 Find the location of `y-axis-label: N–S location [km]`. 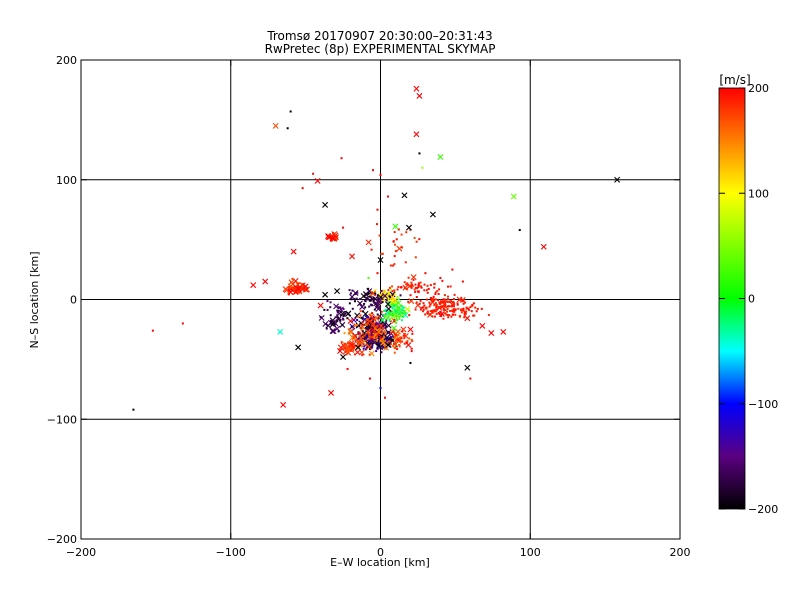

y-axis-label: N–S location [km] is located at coordinates (34, 299).